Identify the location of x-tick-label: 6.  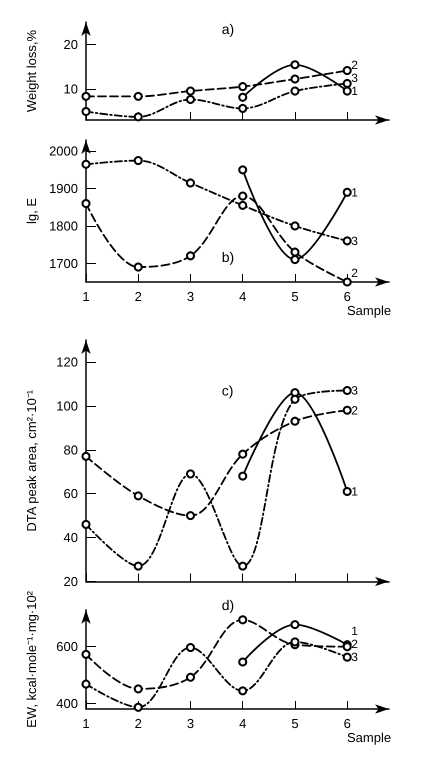
(347, 296).